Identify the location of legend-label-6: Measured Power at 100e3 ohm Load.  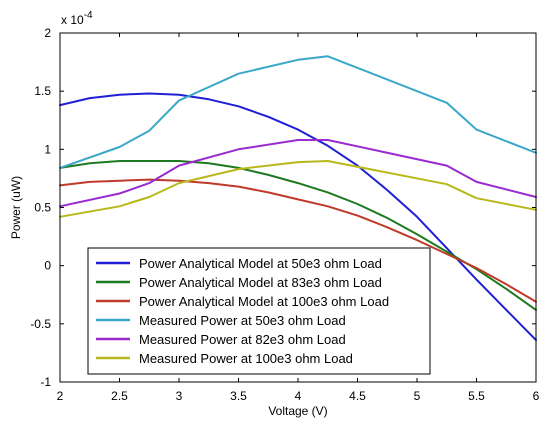
(246, 358).